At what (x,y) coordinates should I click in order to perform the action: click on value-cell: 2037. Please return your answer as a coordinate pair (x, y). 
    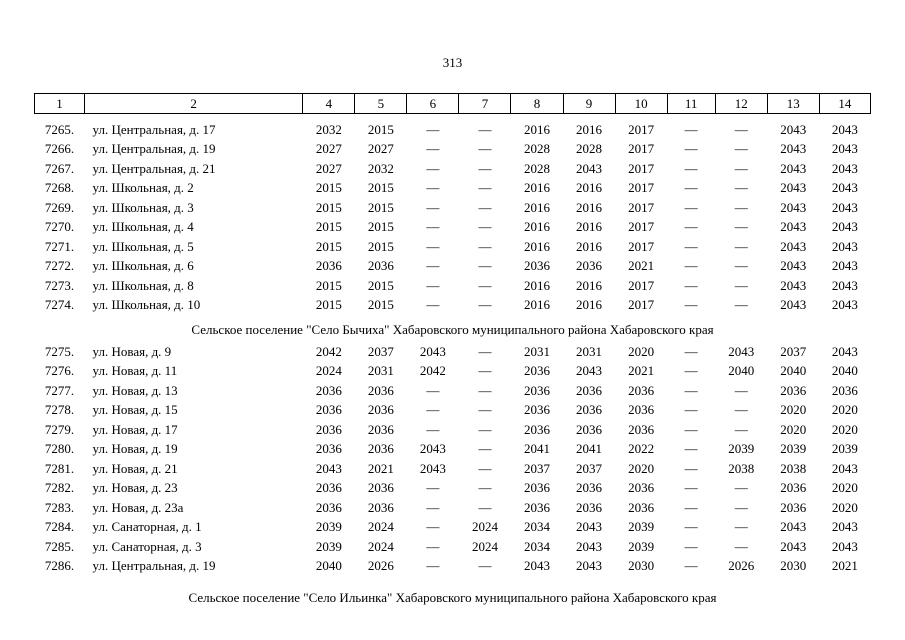
    Looking at the image, I should click on (537, 468).